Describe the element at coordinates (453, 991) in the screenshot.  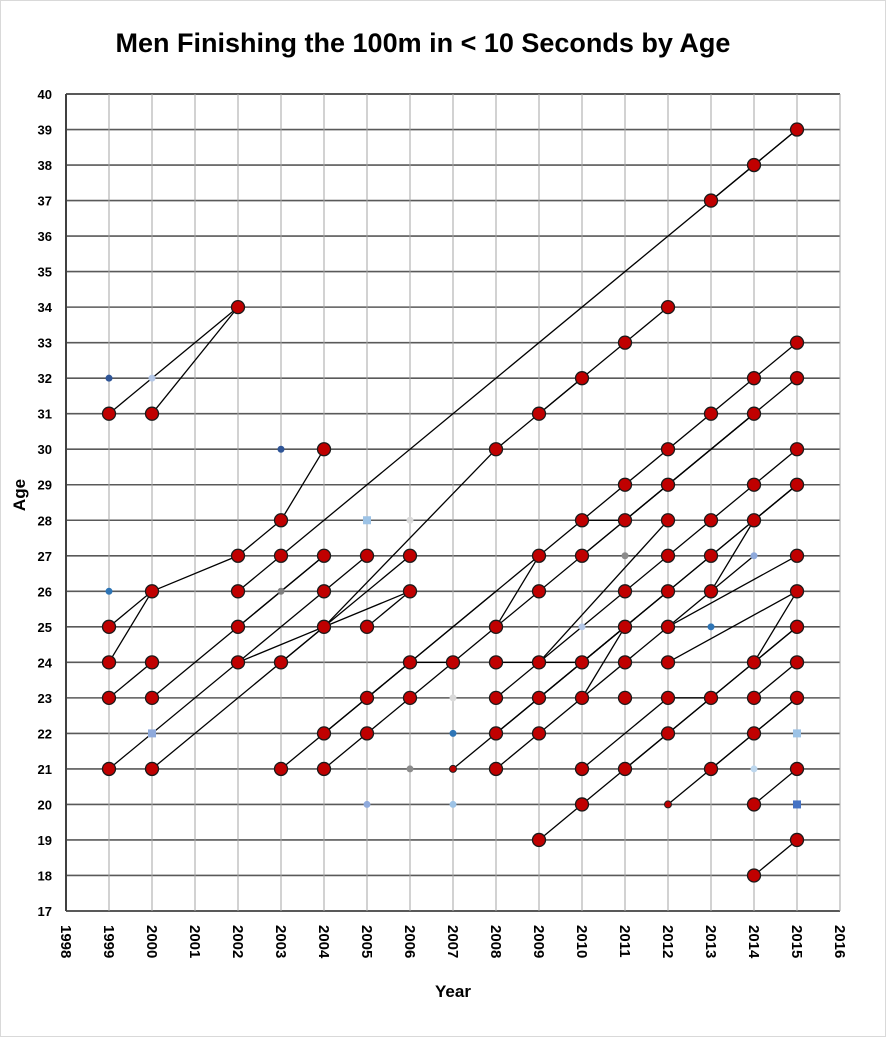
I see `x-axis-title: Year` at that location.